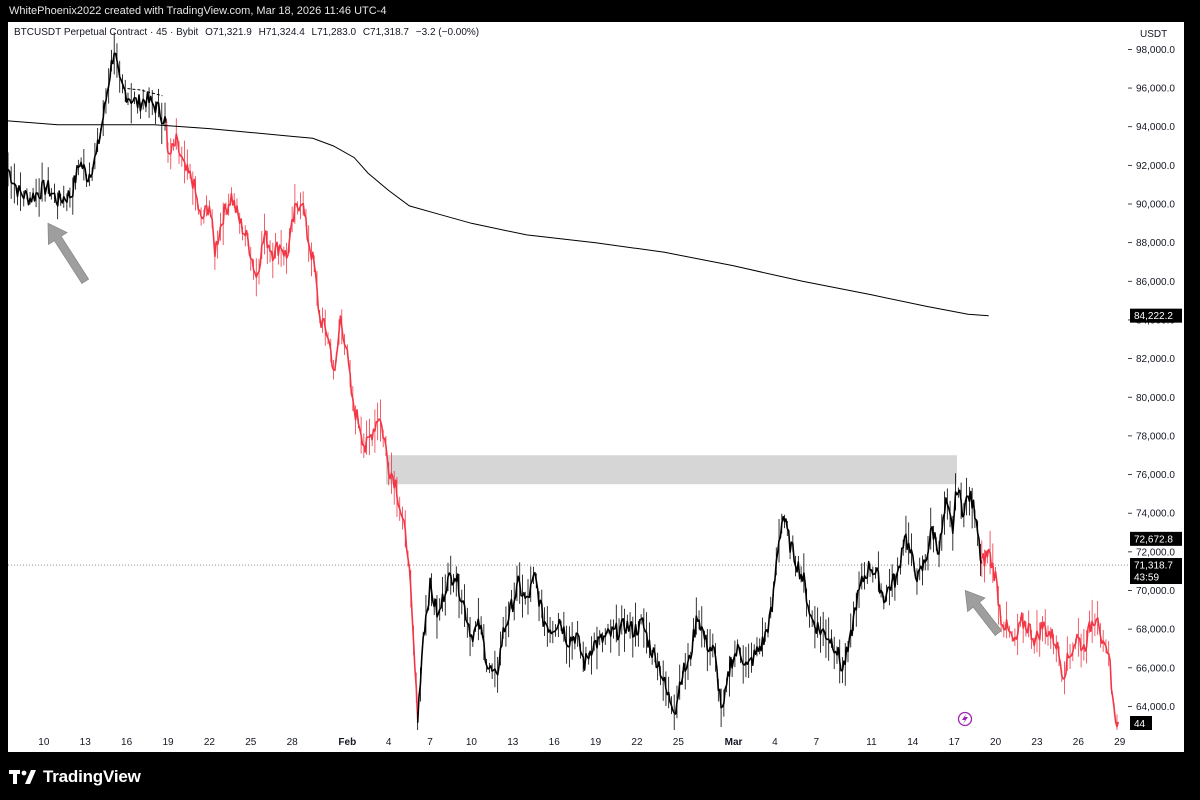  I want to click on y-tick-label: 92,000.0, so click(1155, 166).